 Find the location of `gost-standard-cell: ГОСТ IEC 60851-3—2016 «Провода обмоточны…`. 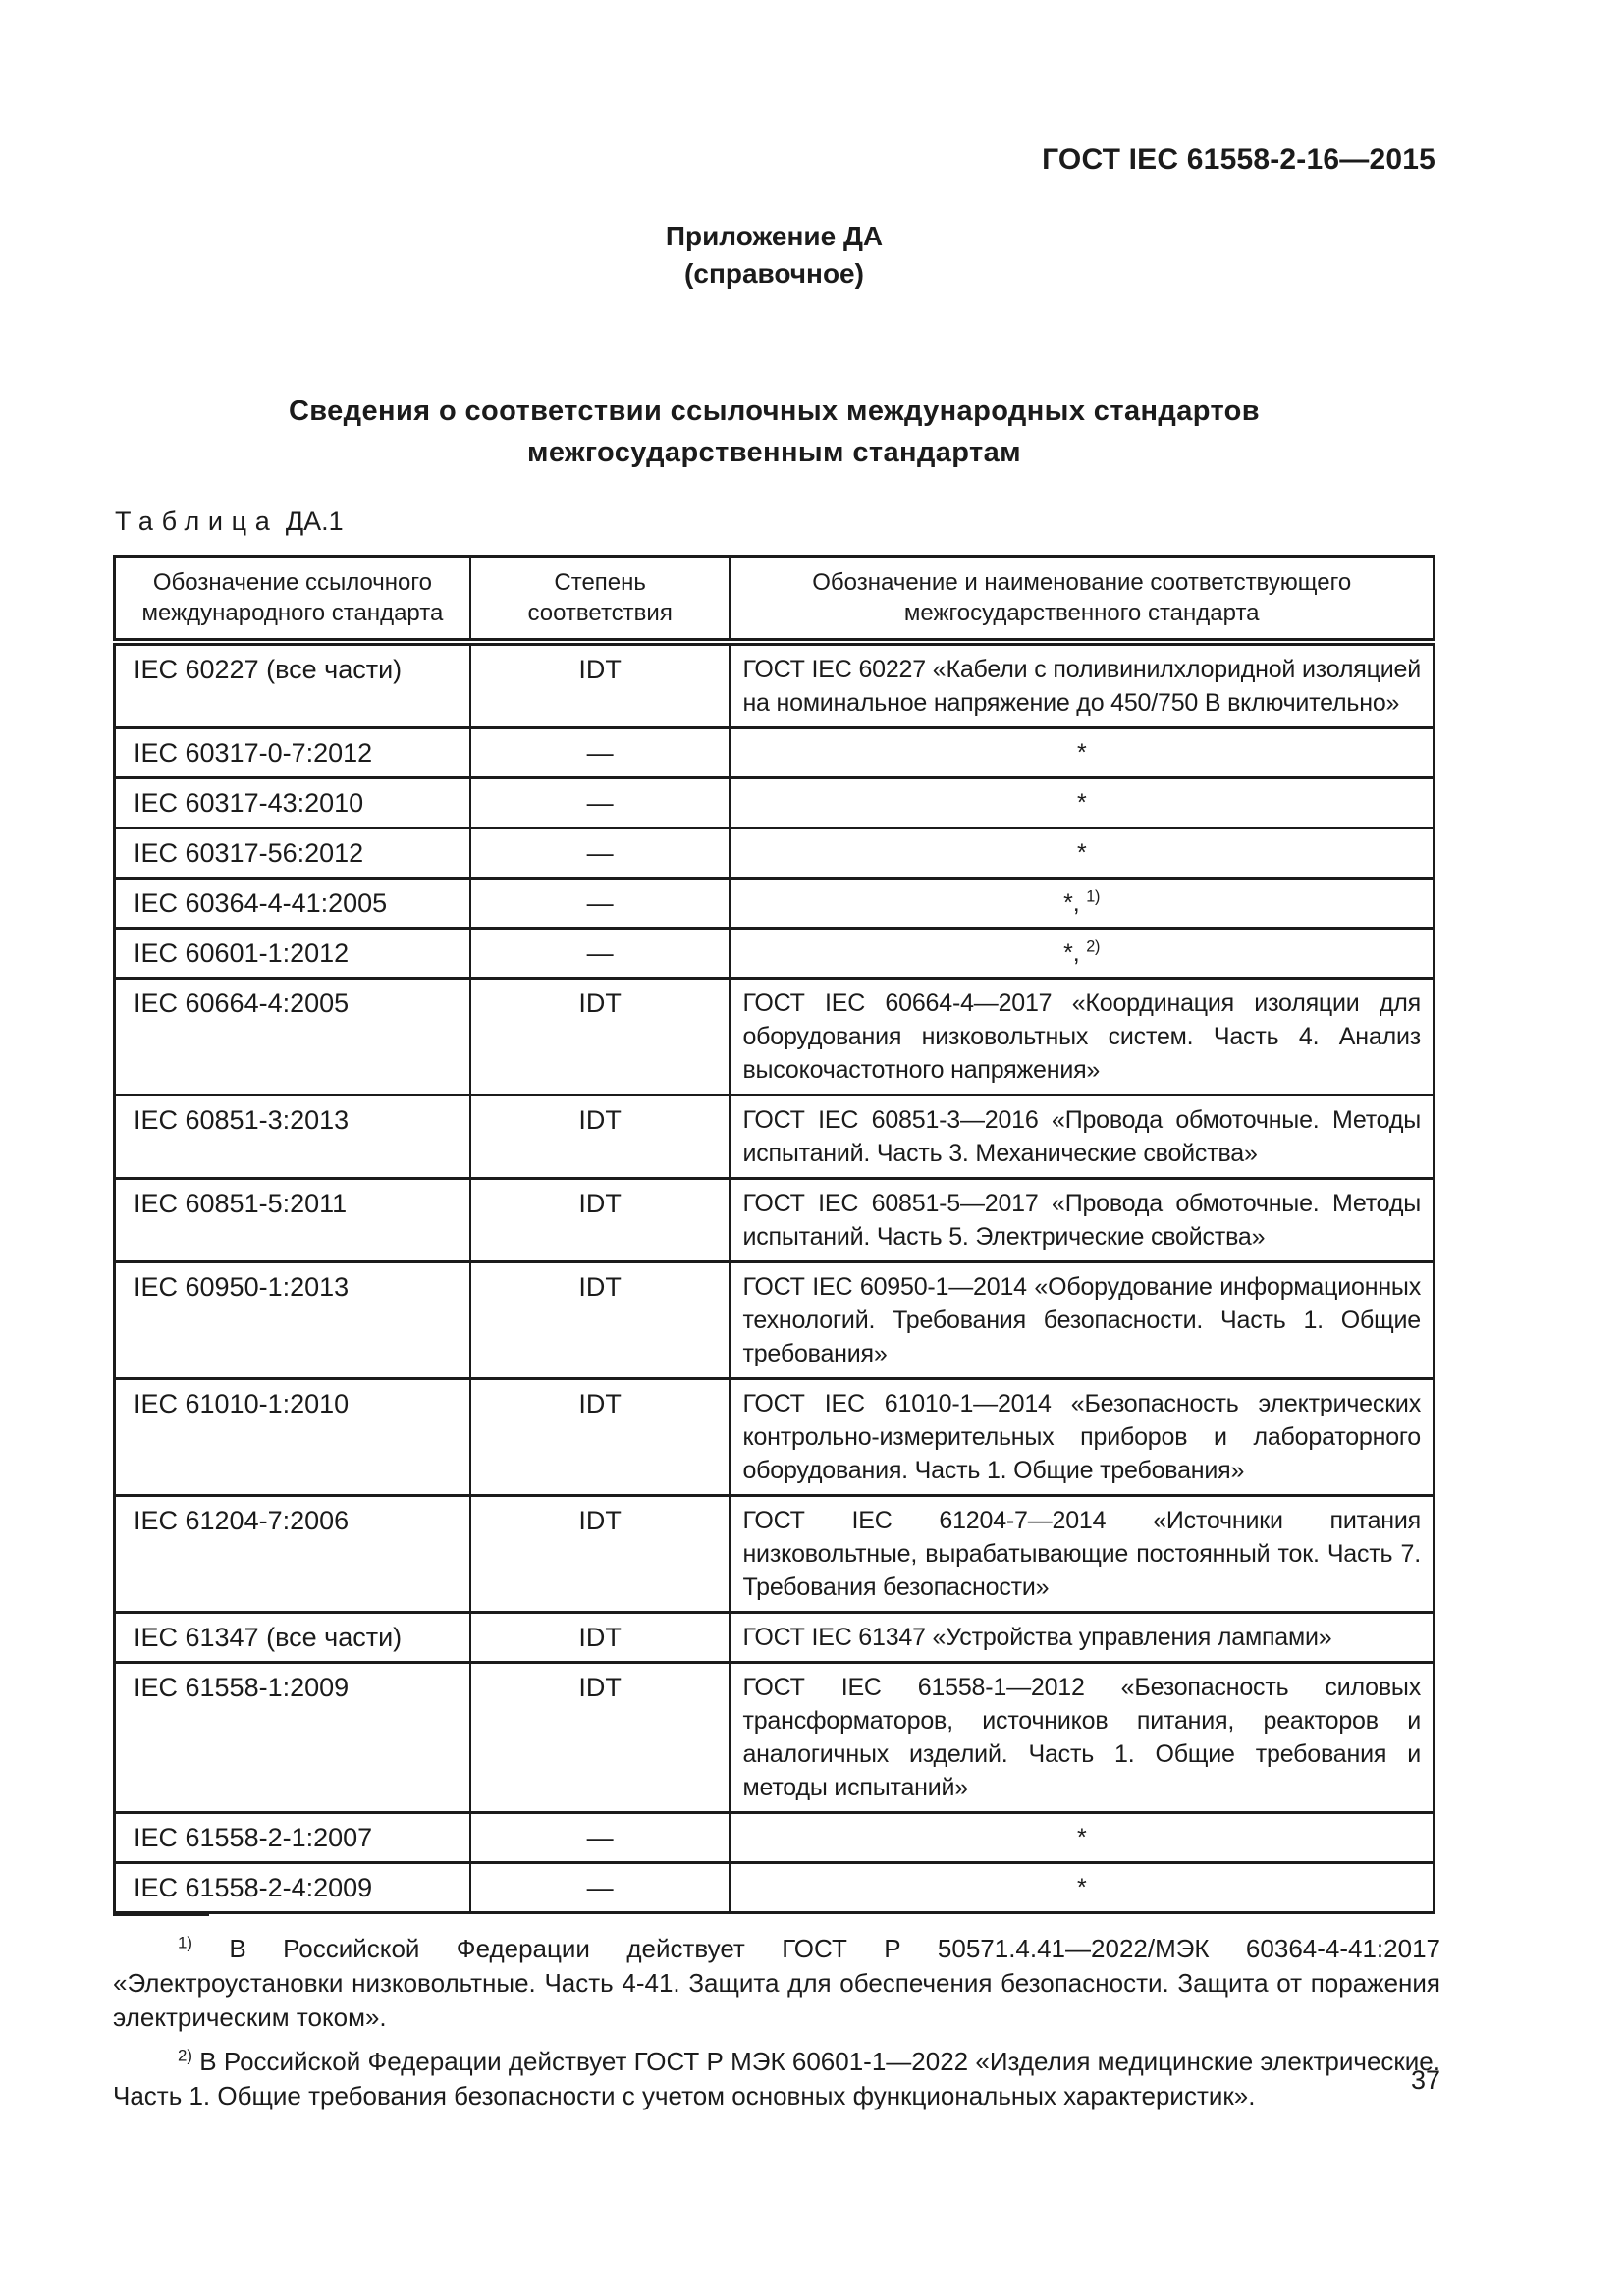

gost-standard-cell: ГОСТ IEC 60851-3—2016 «Провода обмоточны… is located at coordinates (1082, 1137).